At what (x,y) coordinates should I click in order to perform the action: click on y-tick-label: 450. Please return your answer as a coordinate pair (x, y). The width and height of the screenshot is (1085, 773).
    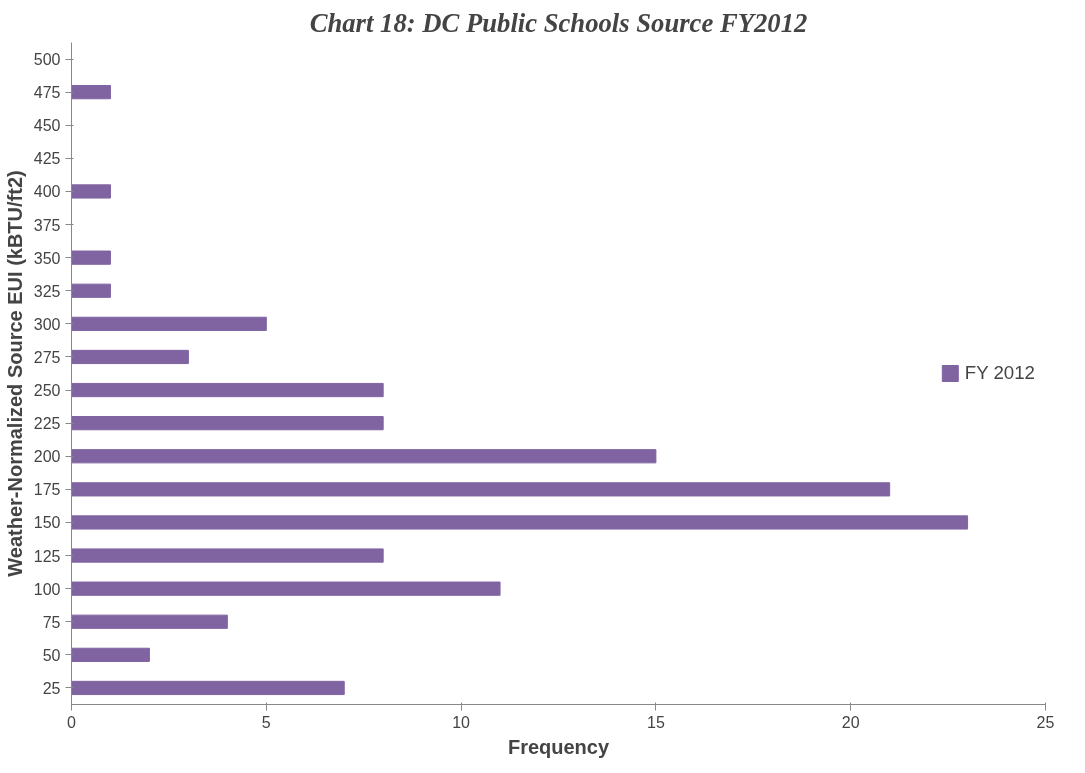
    Looking at the image, I should click on (47, 126).